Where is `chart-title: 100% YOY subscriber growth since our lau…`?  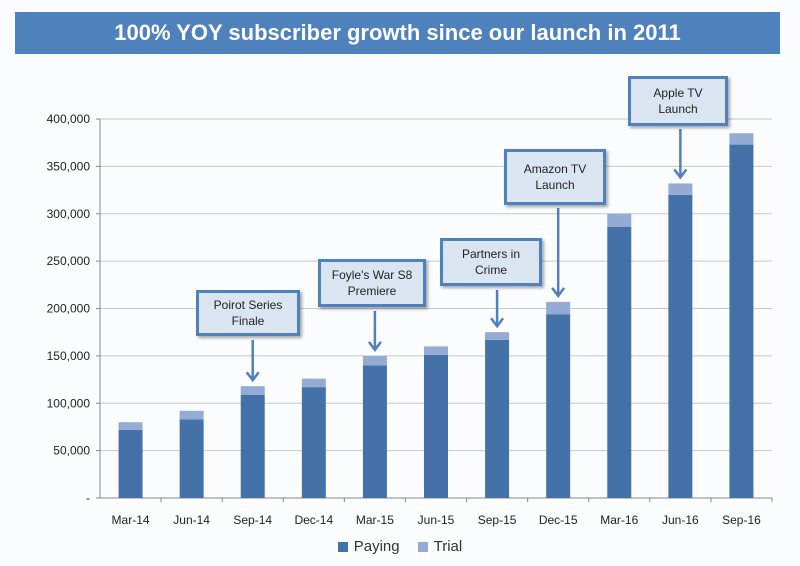
chart-title: 100% YOY subscriber growth since our lau… is located at coordinates (397, 33).